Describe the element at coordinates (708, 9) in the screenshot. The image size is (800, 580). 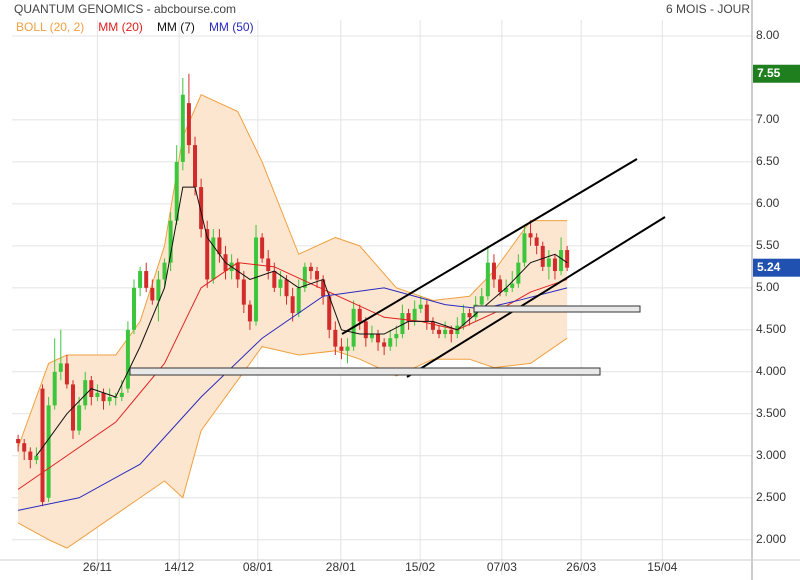
I see `chart-subtitle: 6 MOIS - JOUR` at that location.